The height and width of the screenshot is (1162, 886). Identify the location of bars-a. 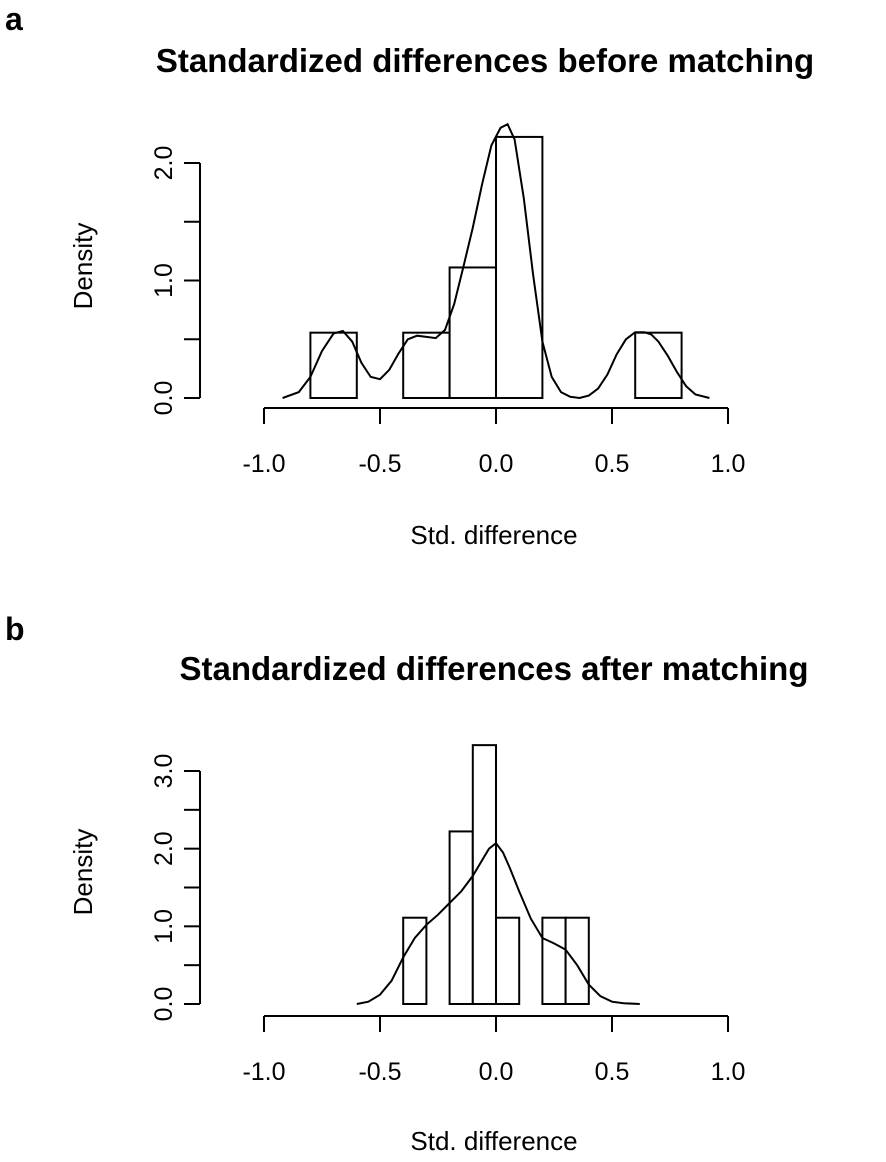
(496, 267).